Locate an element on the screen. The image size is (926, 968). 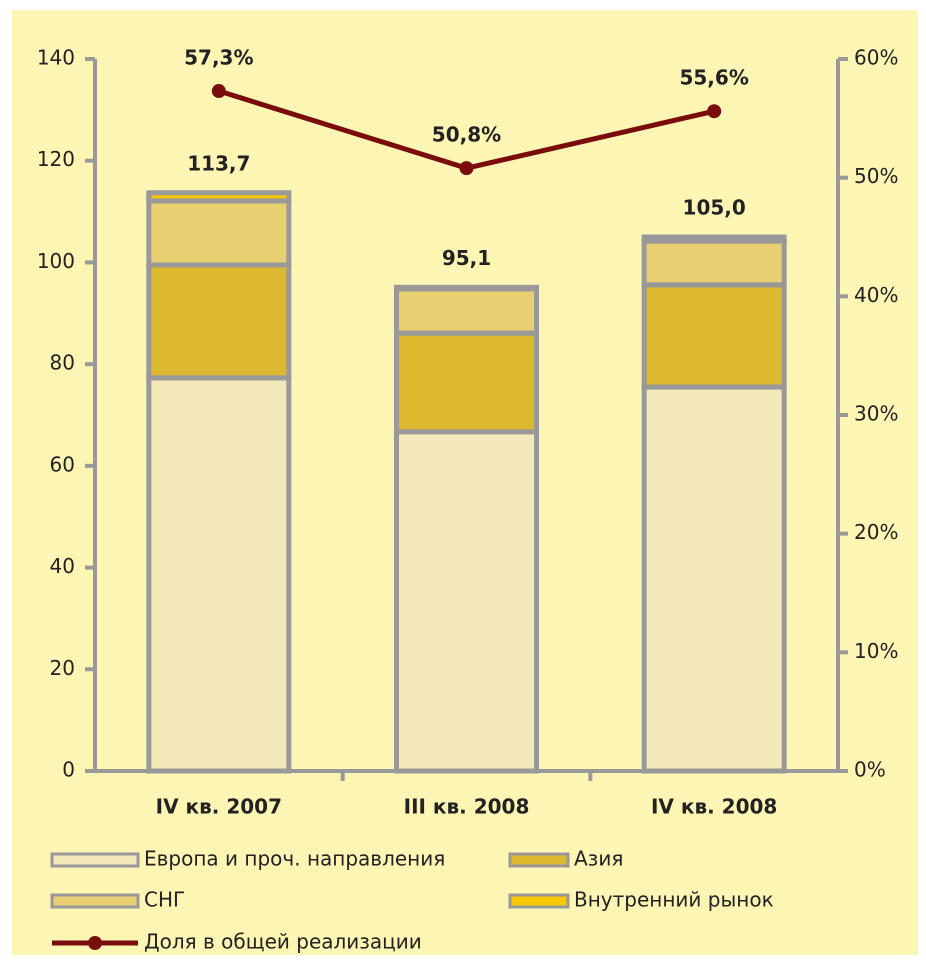
x-tick-label: IV кв. 2008 is located at coordinates (714, 807).